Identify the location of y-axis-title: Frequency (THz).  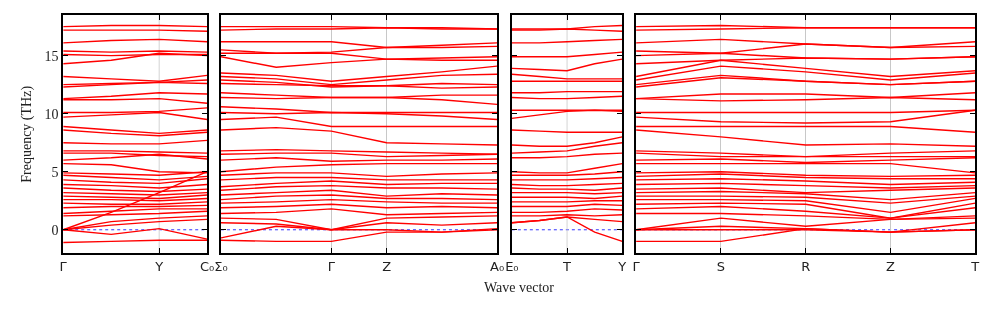
(26, 134).